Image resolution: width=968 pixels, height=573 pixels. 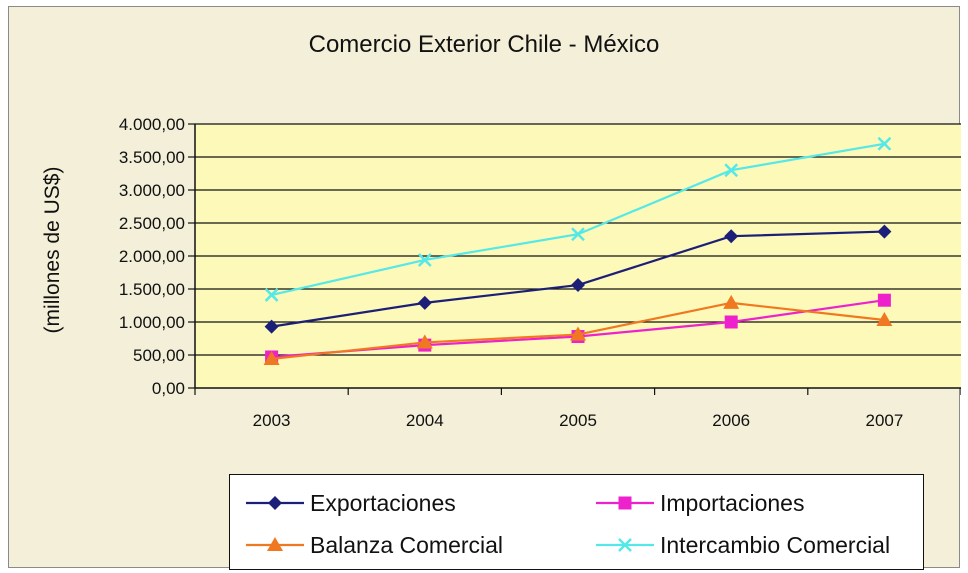 What do you see at coordinates (152, 190) in the screenshot?
I see `y-tick-label: 3.000,00` at bounding box center [152, 190].